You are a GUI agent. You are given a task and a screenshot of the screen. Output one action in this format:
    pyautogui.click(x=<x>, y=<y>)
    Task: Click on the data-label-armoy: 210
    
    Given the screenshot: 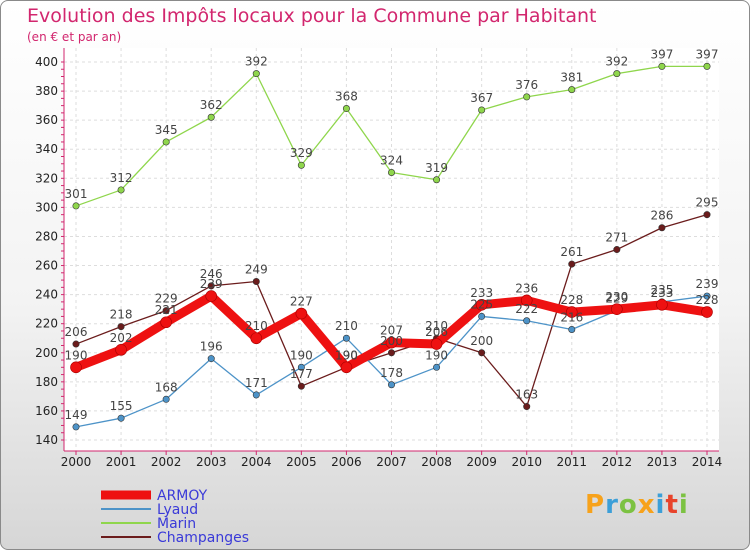 What is the action you would take?
    pyautogui.click(x=256, y=326)
    